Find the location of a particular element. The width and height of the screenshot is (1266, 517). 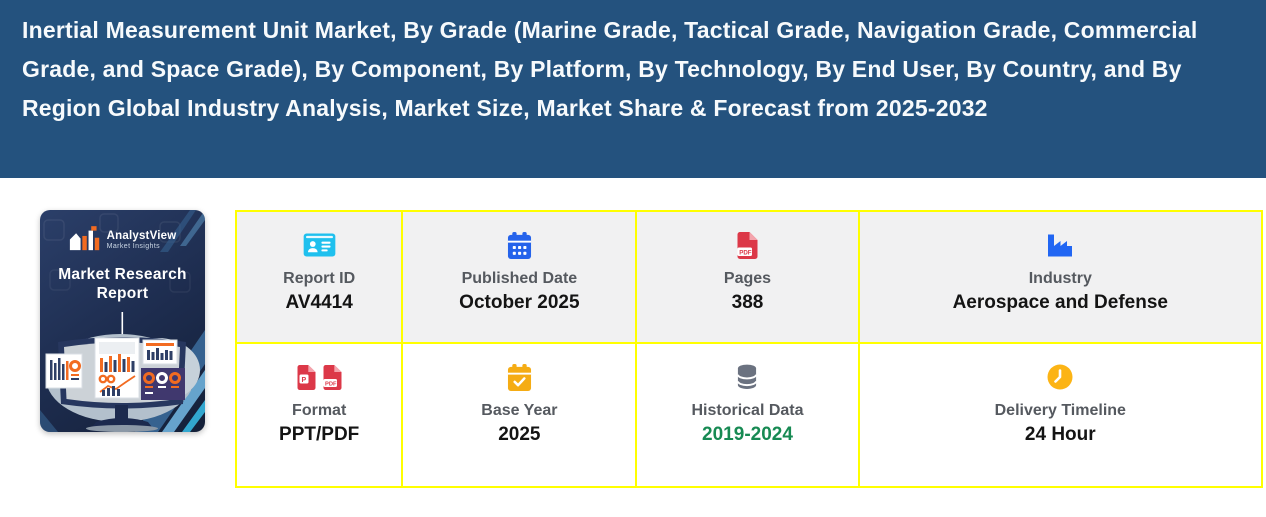

bar-chart-logo-icon is located at coordinates (84, 238).